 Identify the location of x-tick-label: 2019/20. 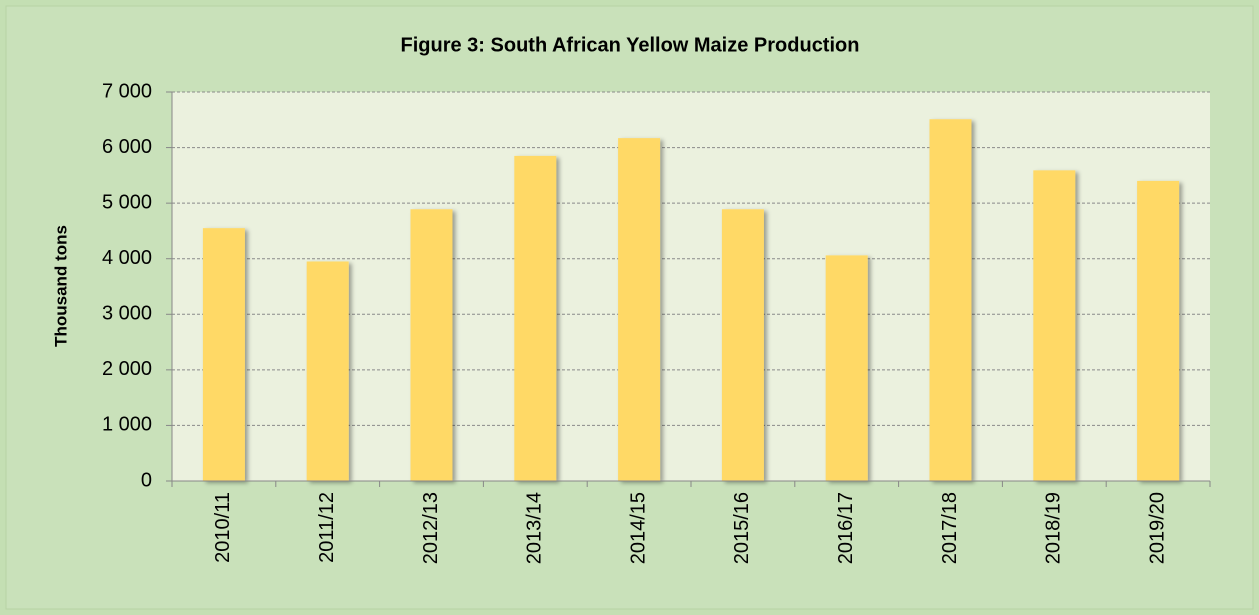
(1157, 528).